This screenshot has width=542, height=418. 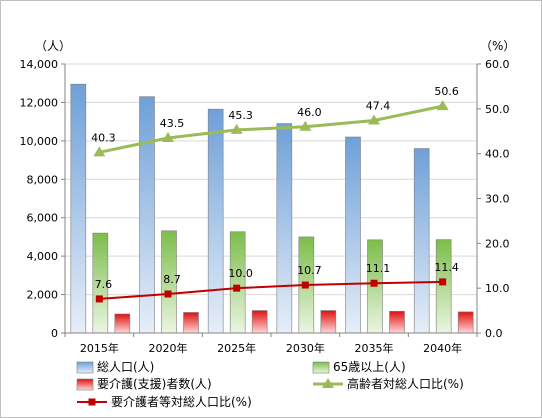 I want to click on legend-label: 高齢者対総人口比(%), so click(x=405, y=383).